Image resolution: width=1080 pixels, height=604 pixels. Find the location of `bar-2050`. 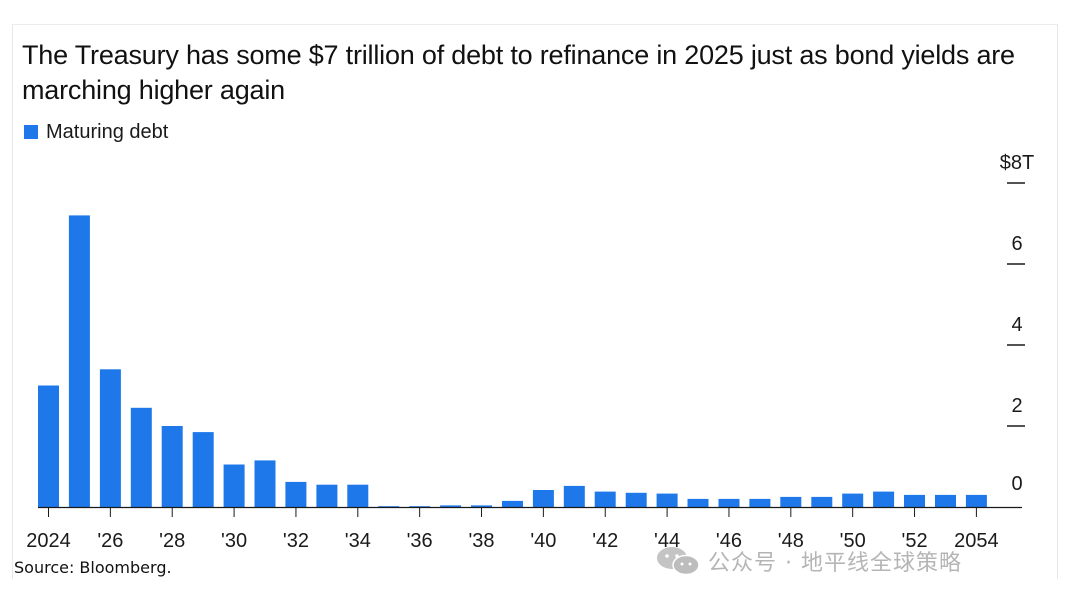

bar-2050 is located at coordinates (853, 500).